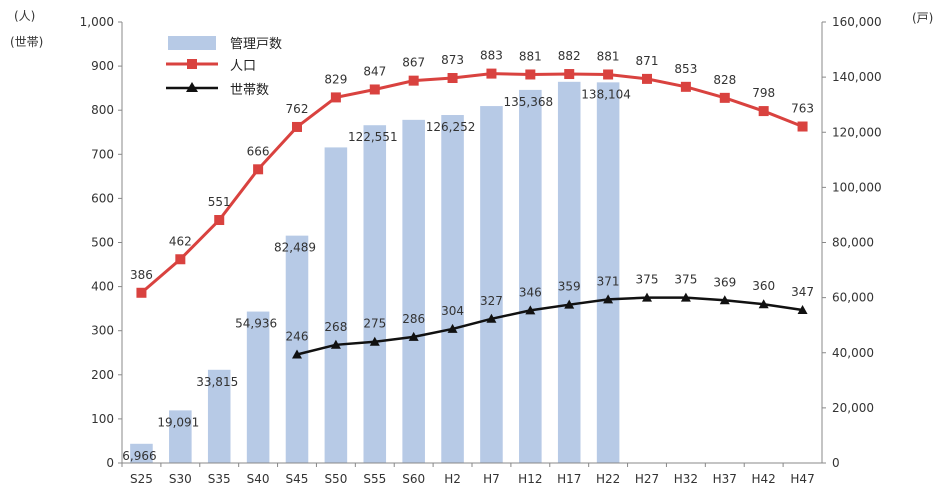 The image size is (952, 489). I want to click on left-axis-unit-line2: (世帯), so click(26, 42).